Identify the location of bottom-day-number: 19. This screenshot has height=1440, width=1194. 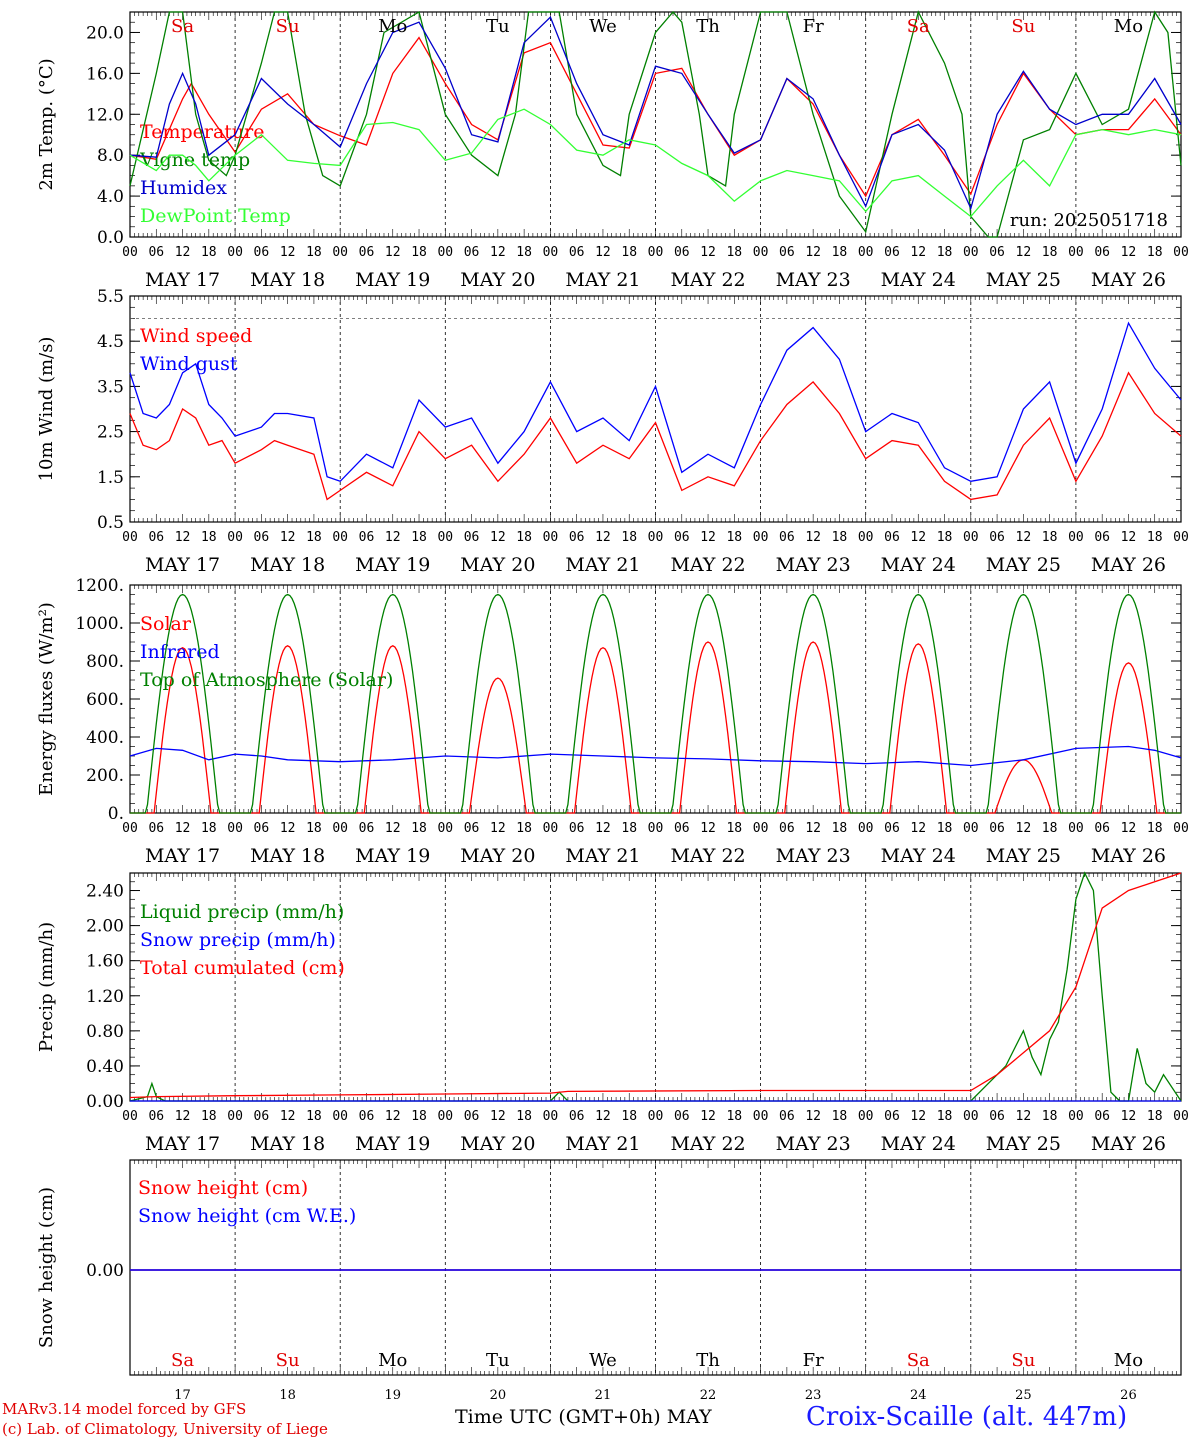
(392, 1395).